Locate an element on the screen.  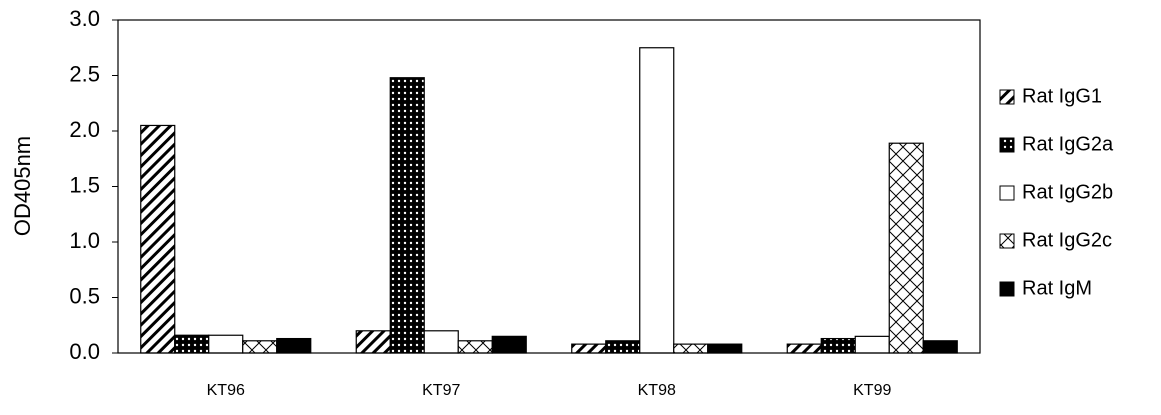
legend-label: Rat IgG1 is located at coordinates (1062, 96).